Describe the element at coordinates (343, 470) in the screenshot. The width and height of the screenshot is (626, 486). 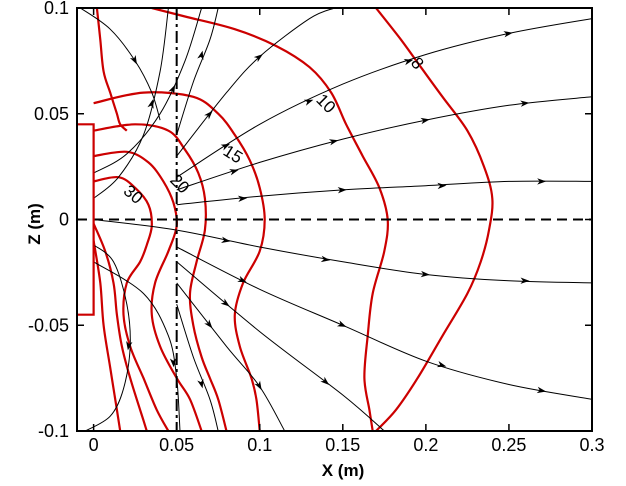
I see `x-axis-title: X (m)` at that location.